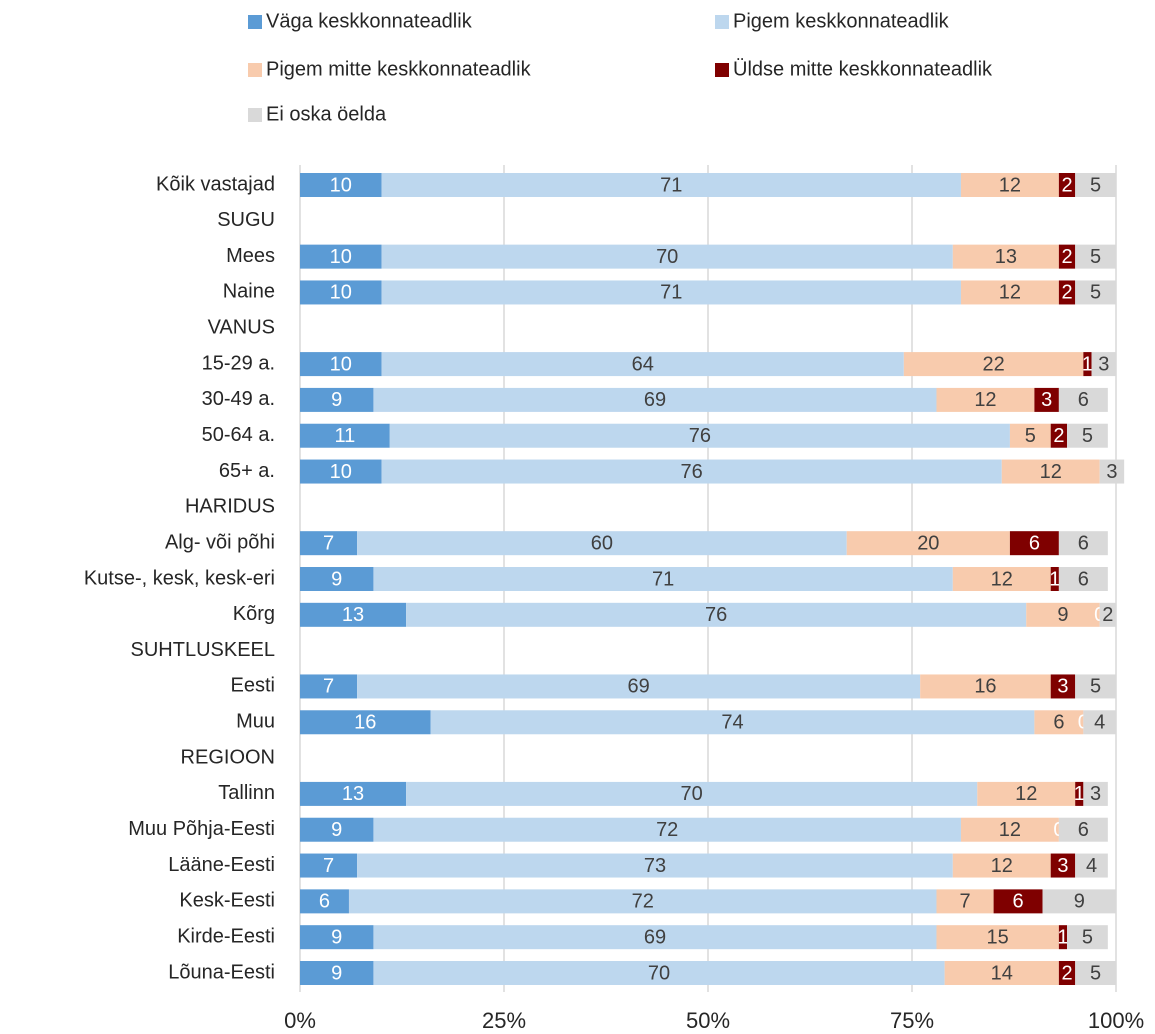 The image size is (1155, 1034). I want to click on data-label: 2, so click(1066, 293).